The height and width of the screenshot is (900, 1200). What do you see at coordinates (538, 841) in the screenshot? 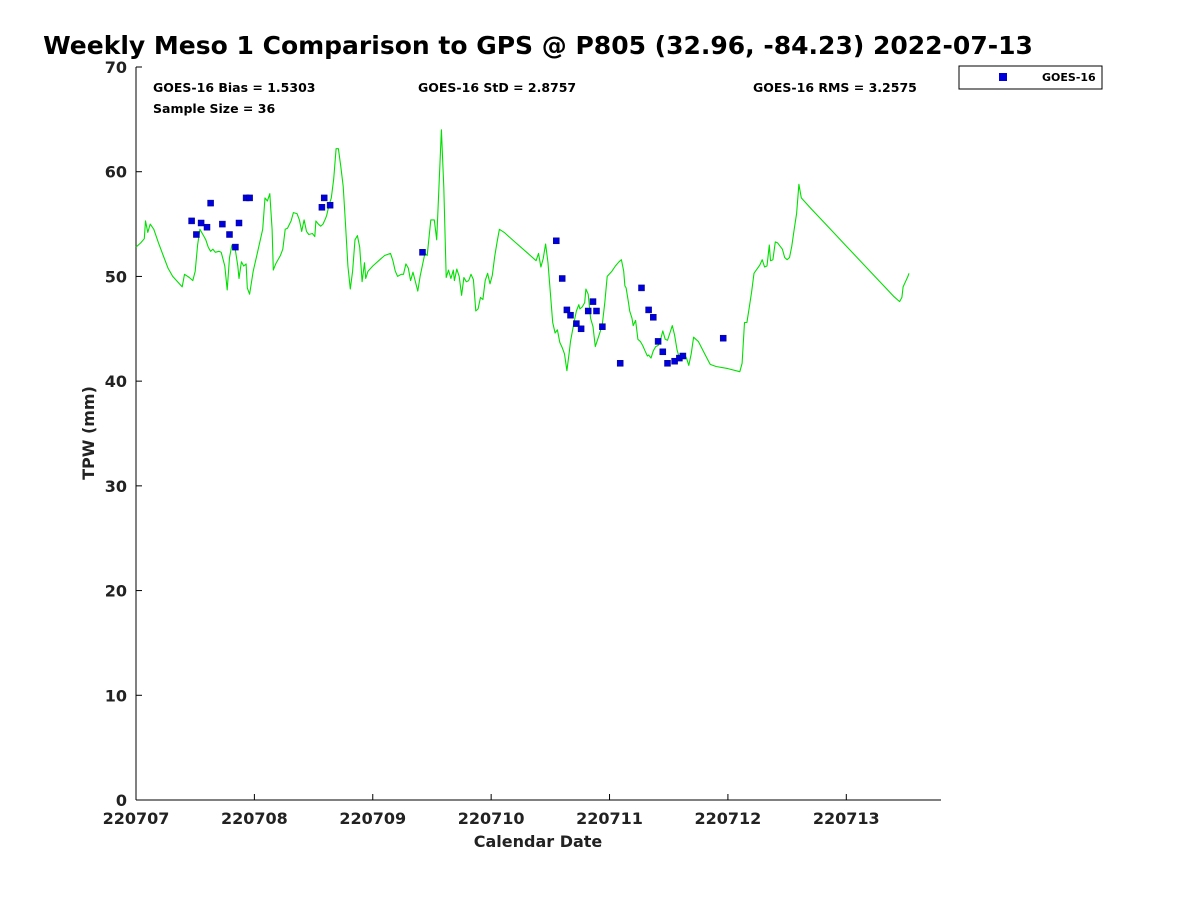
I see `x-axis-label: Calendar Date` at bounding box center [538, 841].